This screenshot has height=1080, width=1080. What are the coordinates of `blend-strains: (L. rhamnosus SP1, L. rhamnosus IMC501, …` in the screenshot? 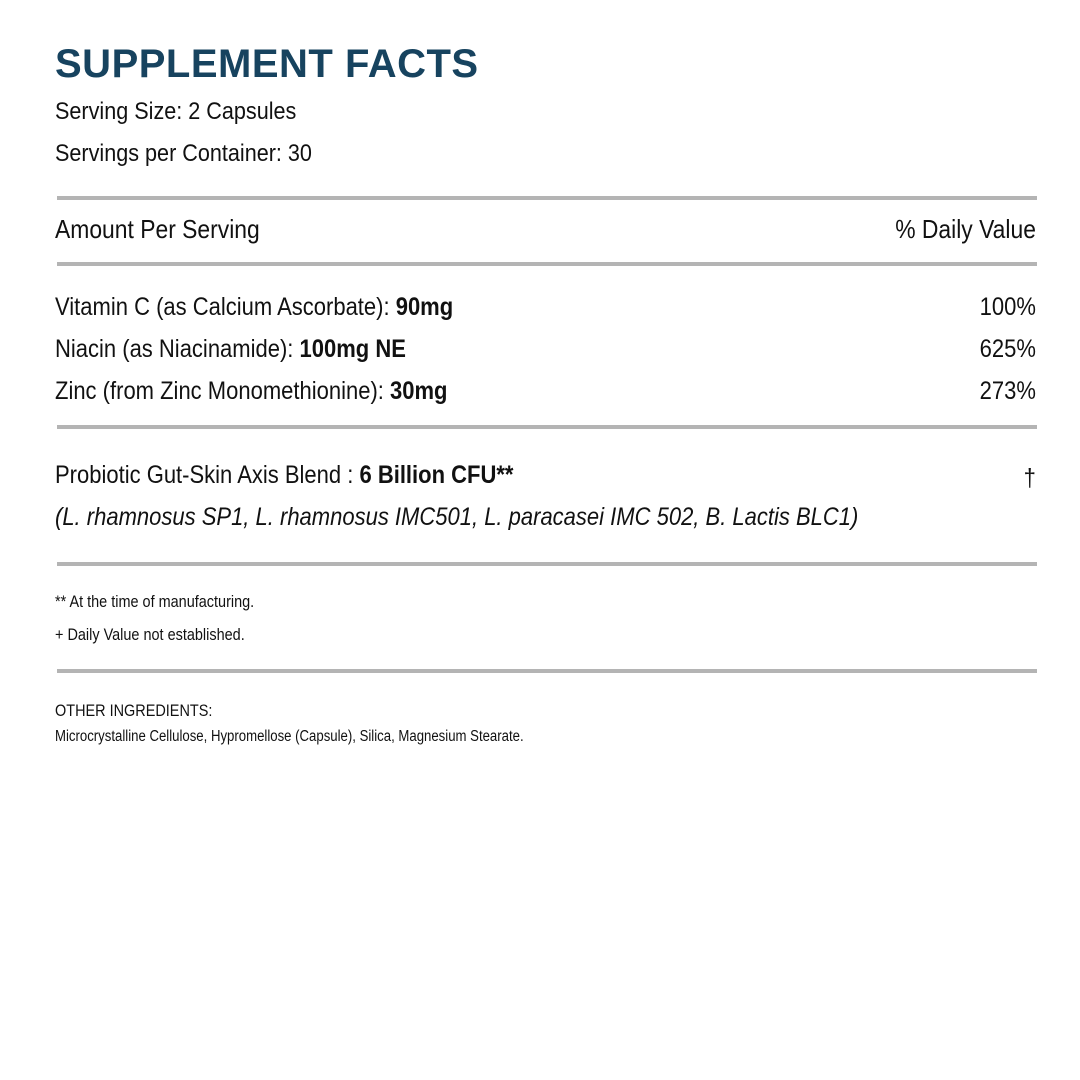 It's located at (457, 517).